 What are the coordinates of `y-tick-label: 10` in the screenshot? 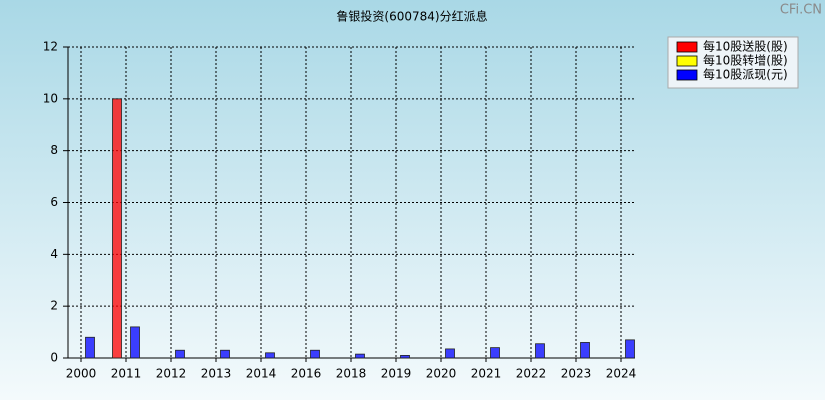 It's located at (50, 98).